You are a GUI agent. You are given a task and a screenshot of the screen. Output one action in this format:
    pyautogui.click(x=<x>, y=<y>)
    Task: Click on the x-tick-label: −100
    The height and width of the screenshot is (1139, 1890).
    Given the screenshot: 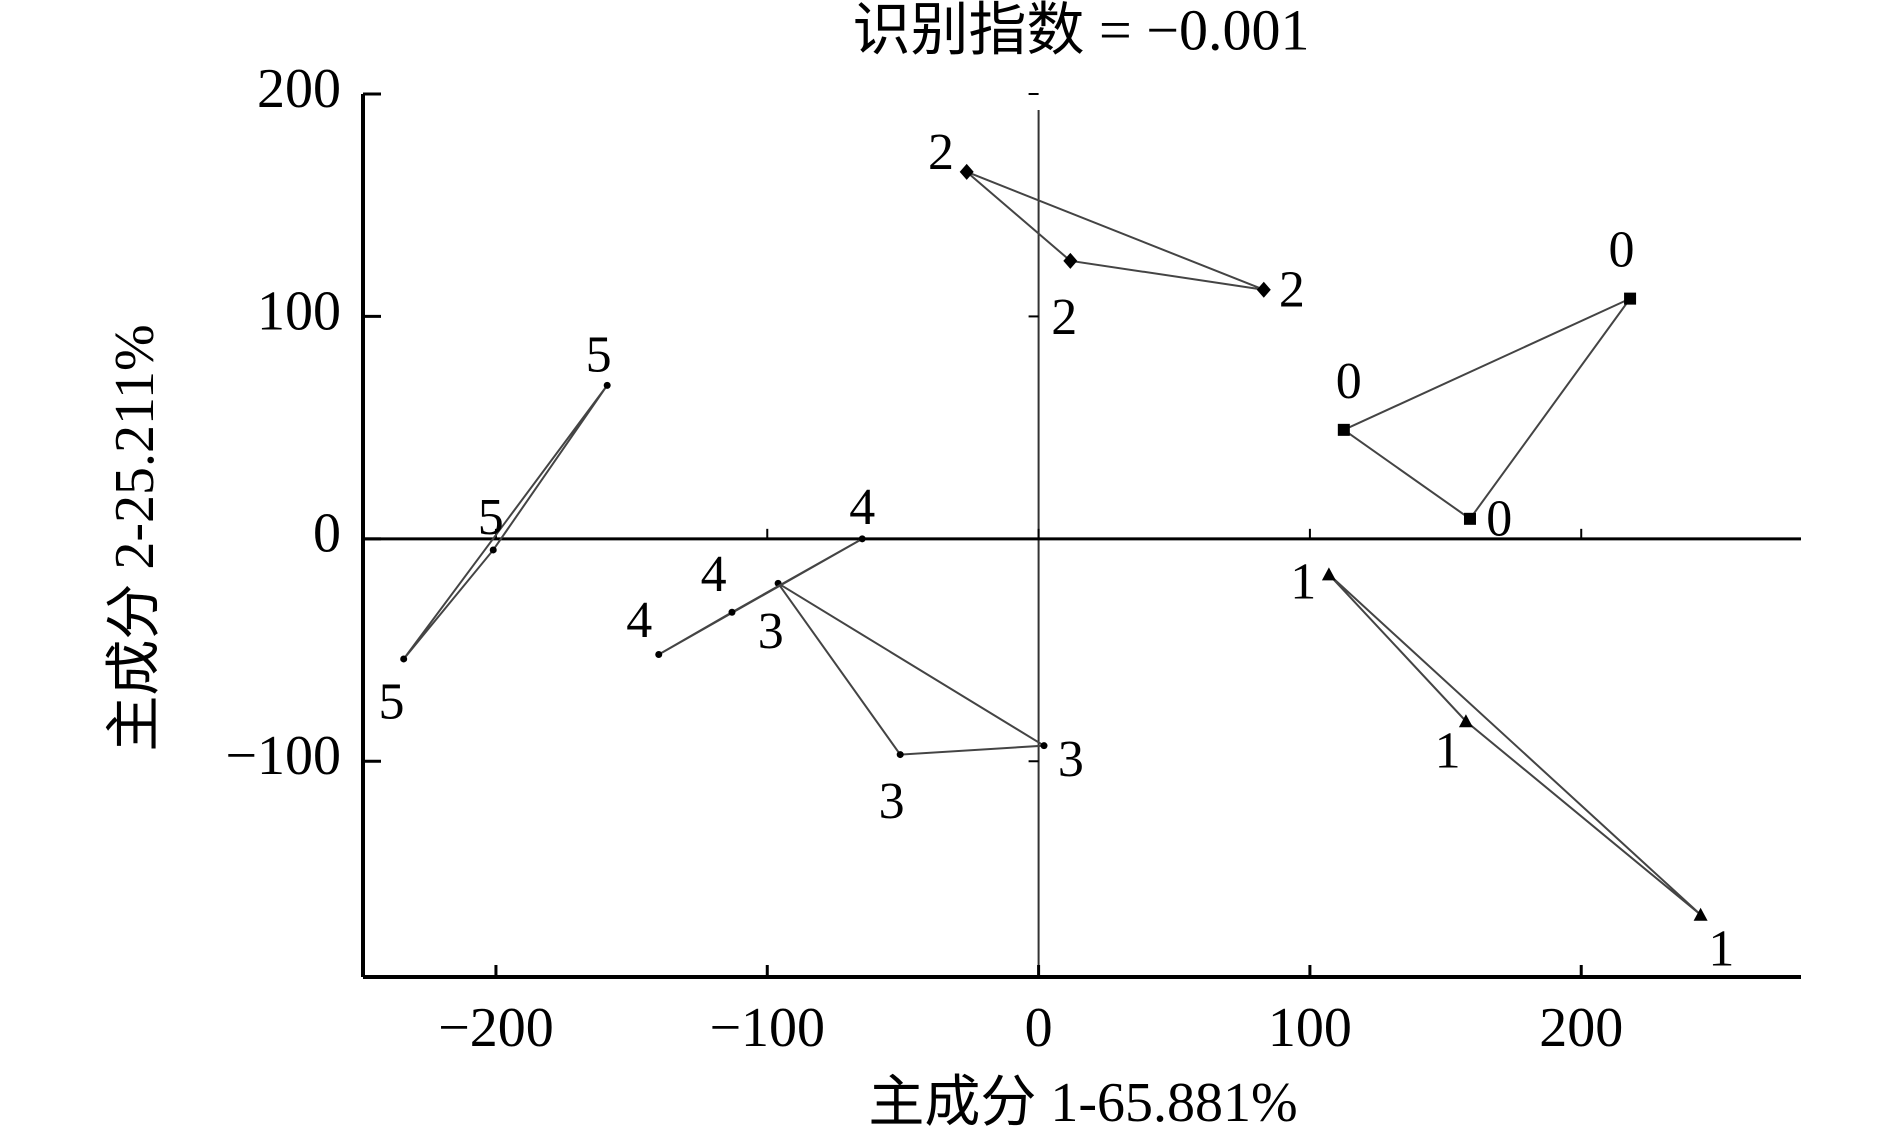 What is the action you would take?
    pyautogui.click(x=767, y=1028)
    